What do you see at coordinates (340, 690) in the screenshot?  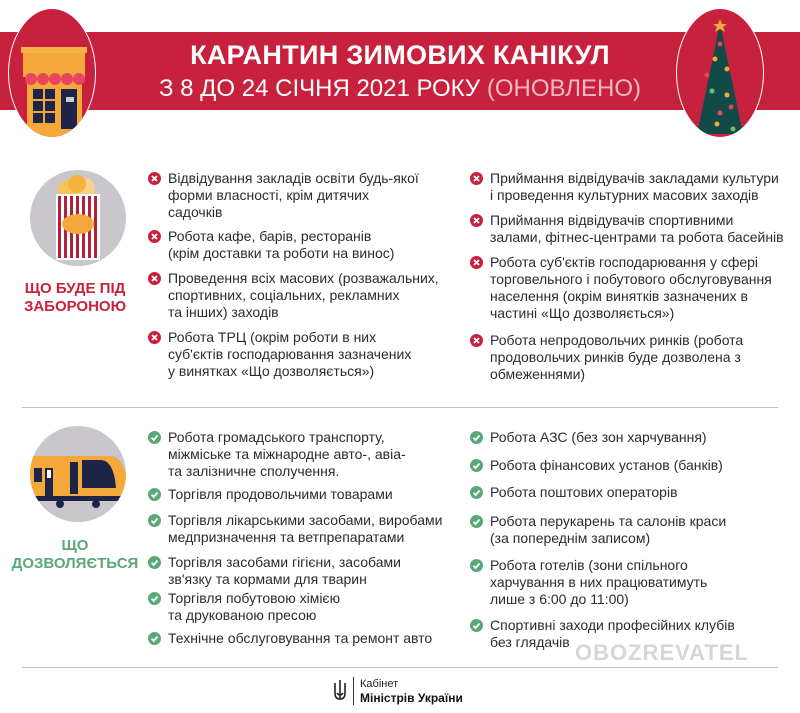 I see `trident-icon` at bounding box center [340, 690].